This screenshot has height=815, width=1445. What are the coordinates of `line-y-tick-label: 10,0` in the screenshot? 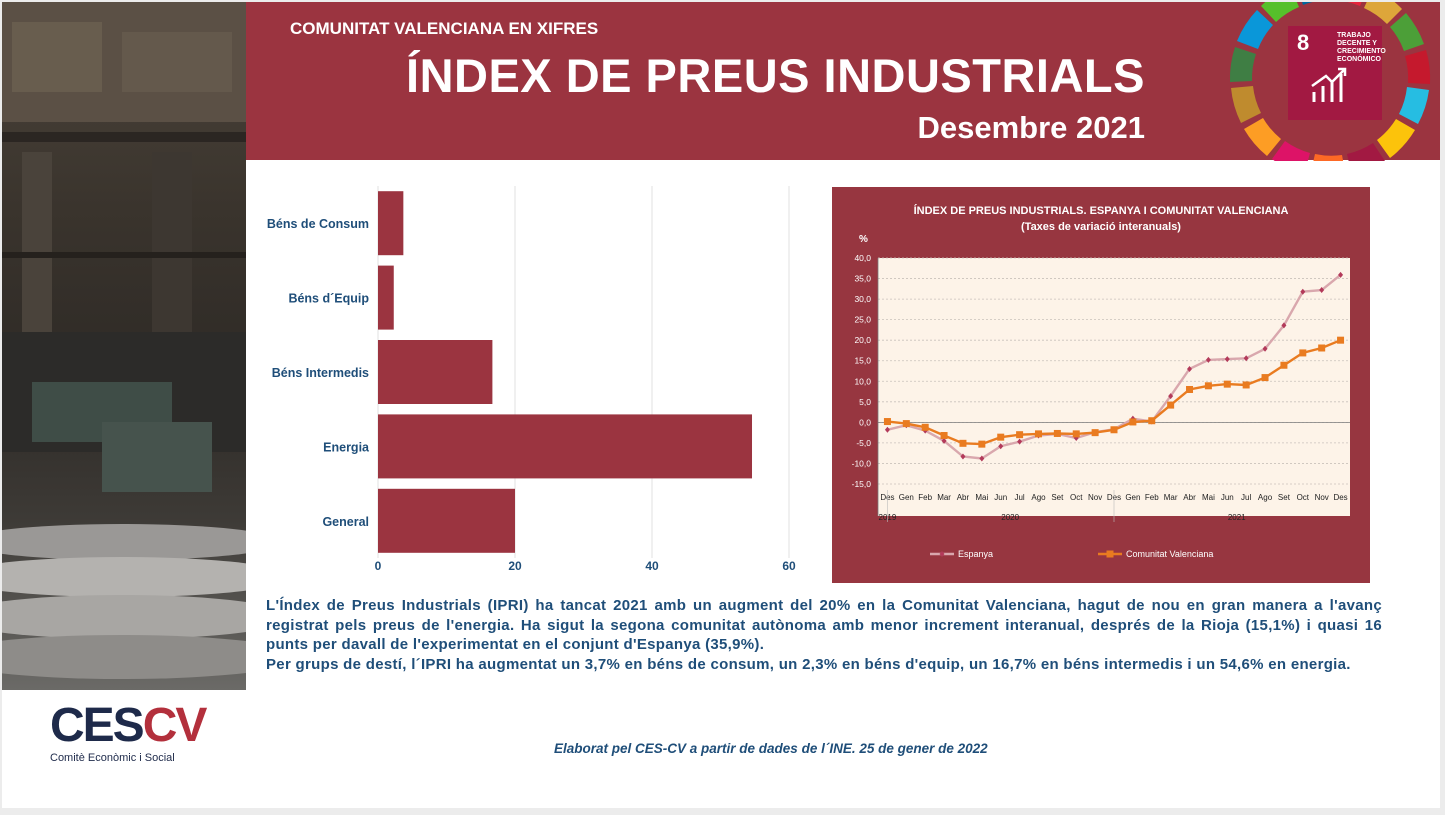 It's located at (862, 381).